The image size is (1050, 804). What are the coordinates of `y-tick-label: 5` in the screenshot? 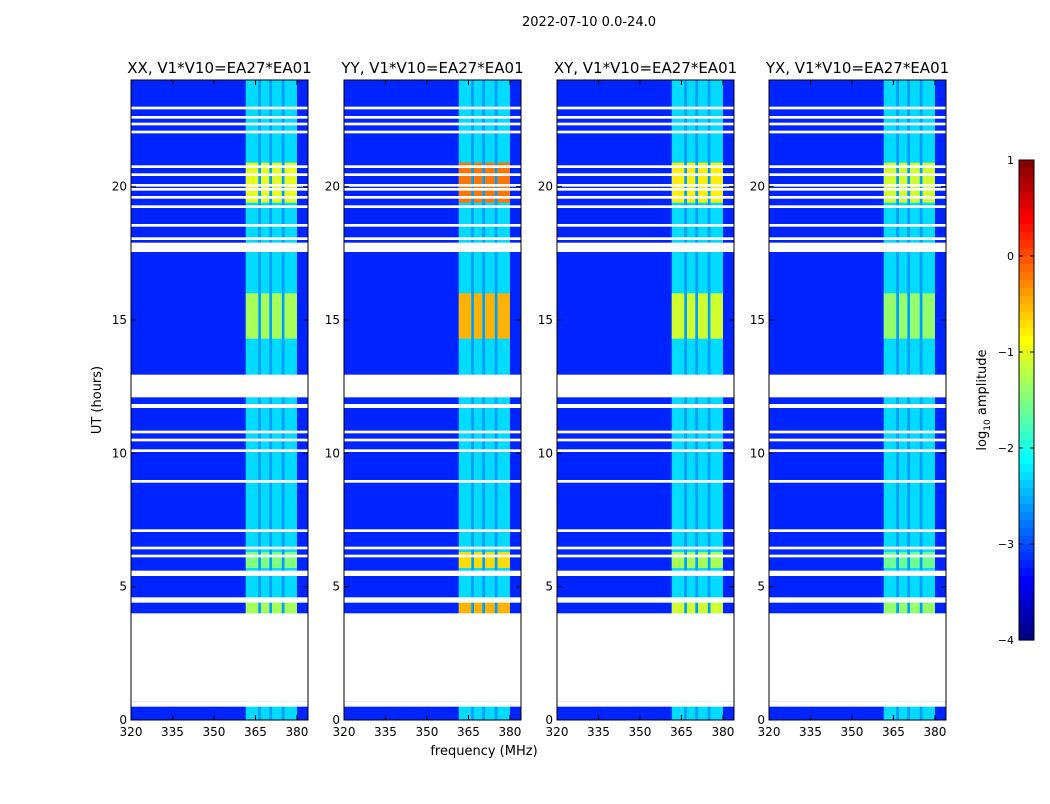 It's located at (761, 587).